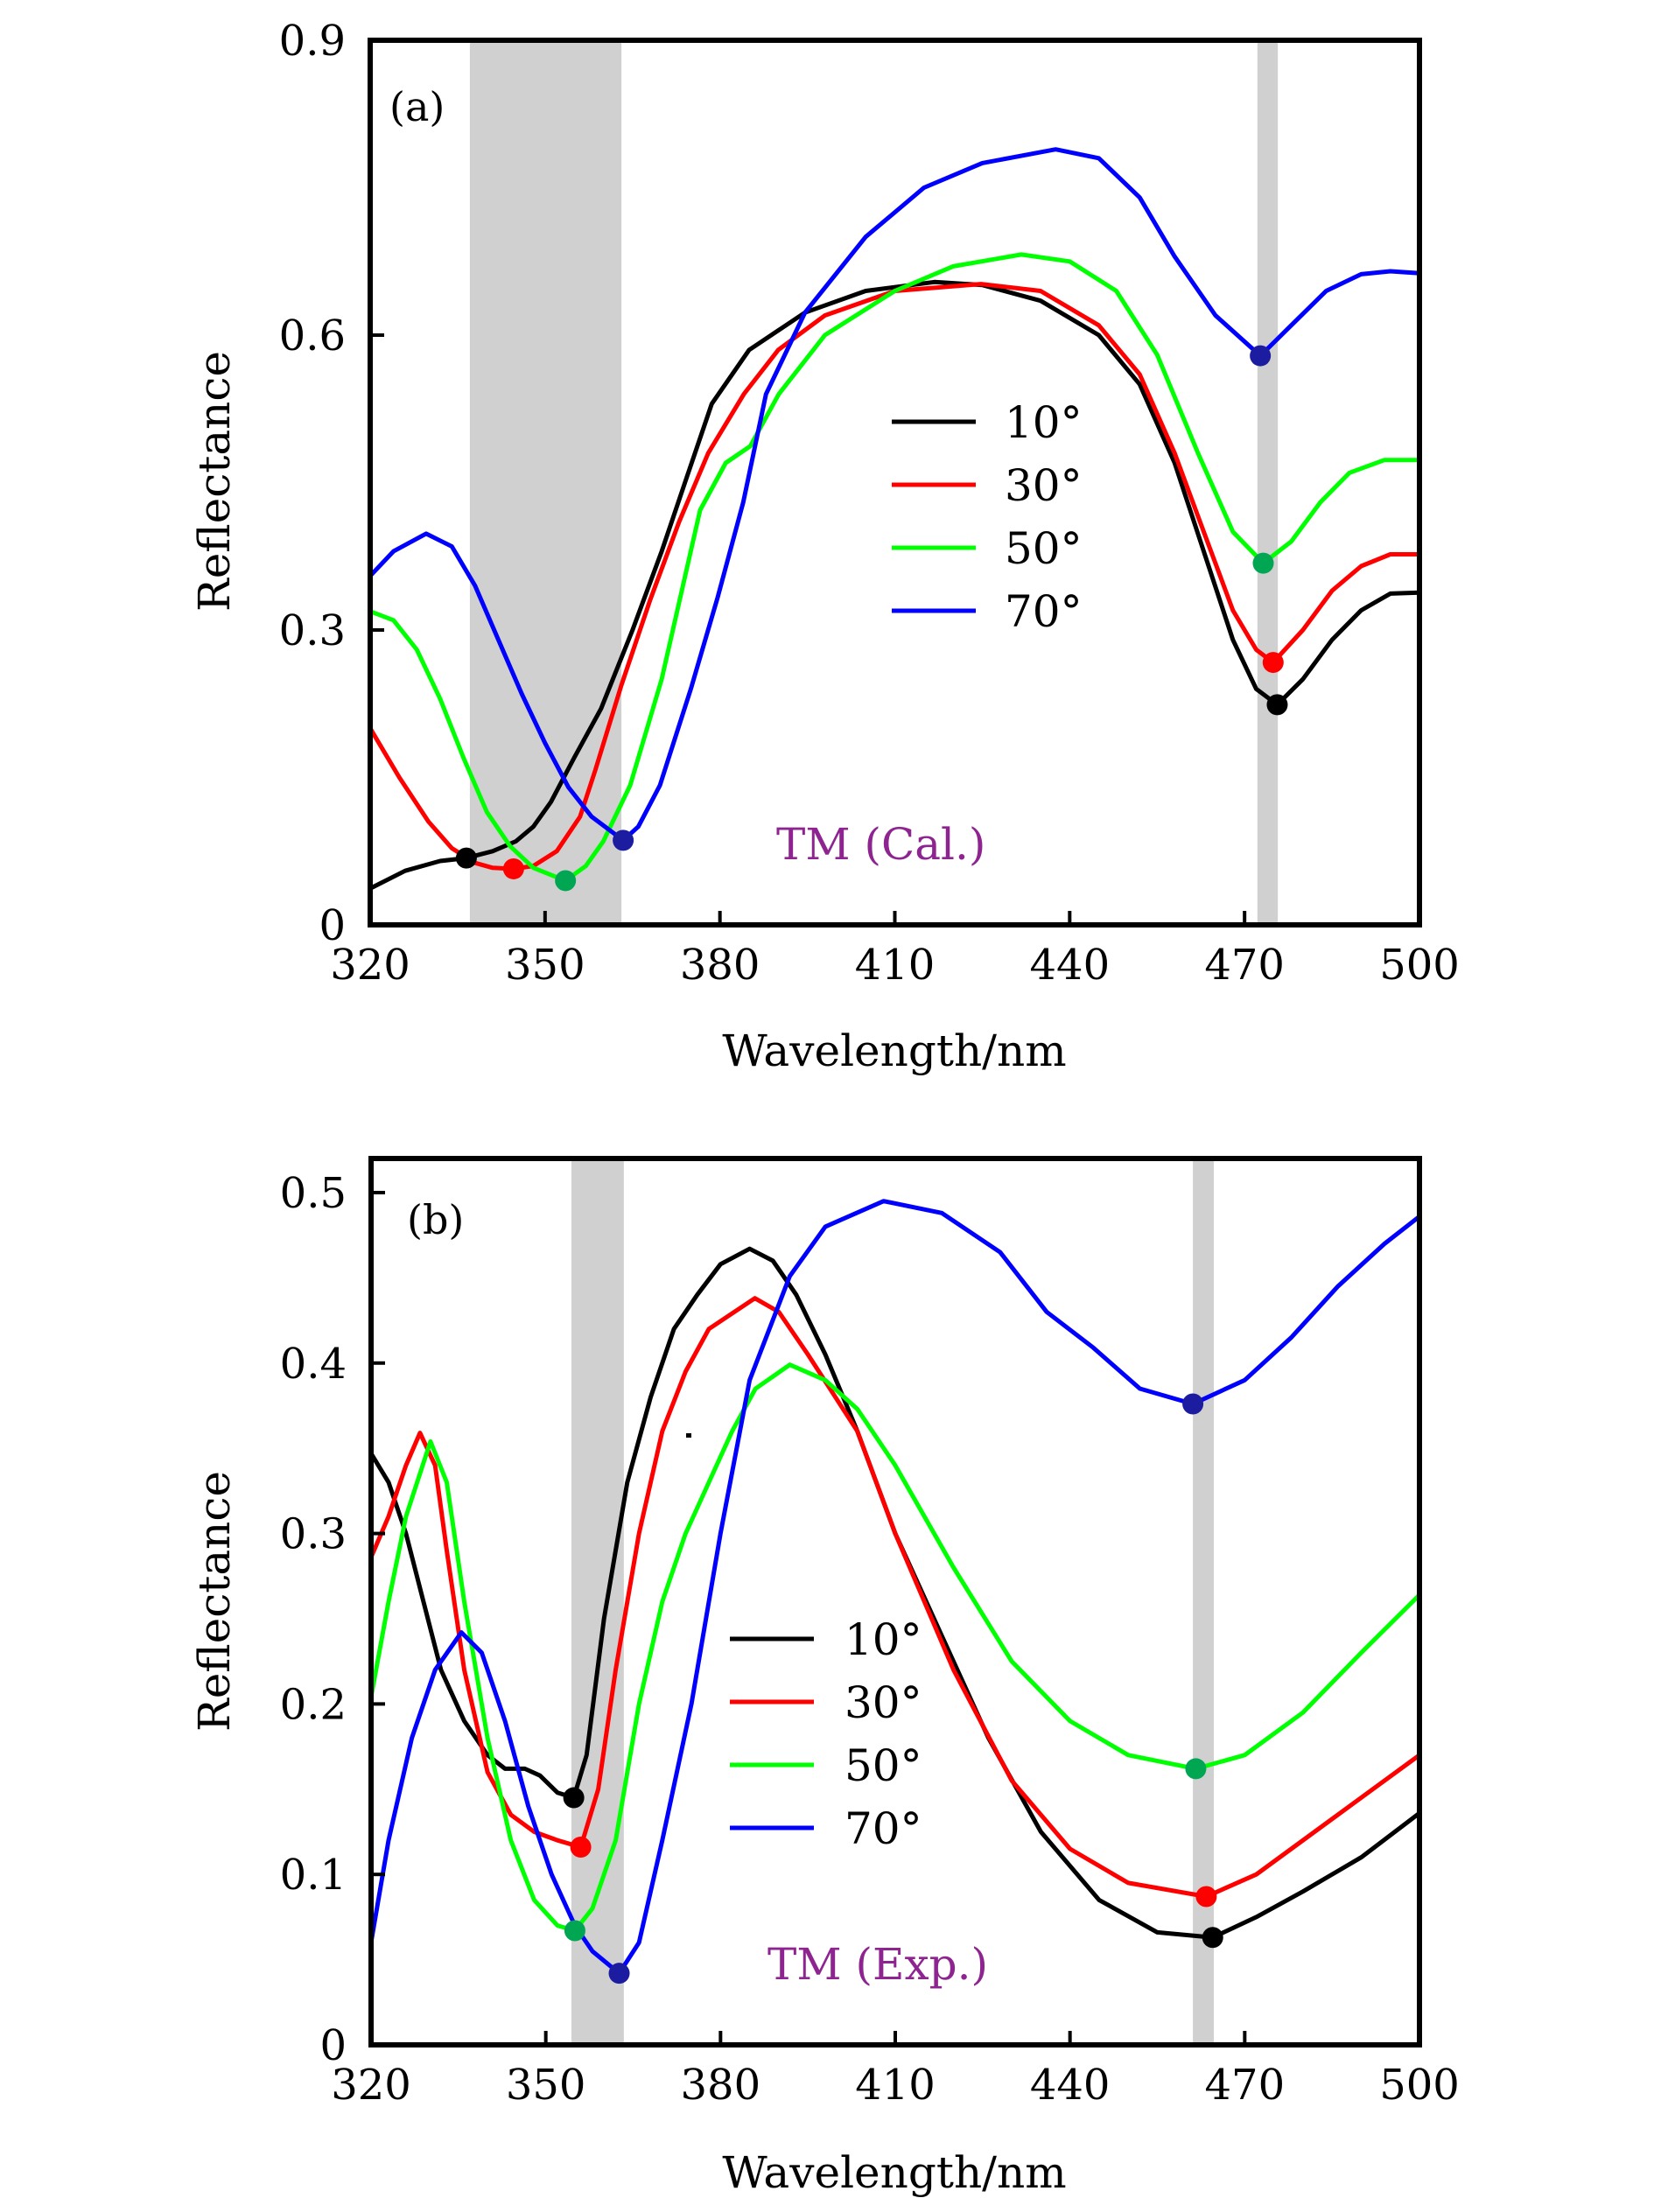 This screenshot has height=2212, width=1654. Describe the element at coordinates (331, 483) in the screenshot. I see `y-axis-ticks: 0 0.3 0.6 0.9` at that location.